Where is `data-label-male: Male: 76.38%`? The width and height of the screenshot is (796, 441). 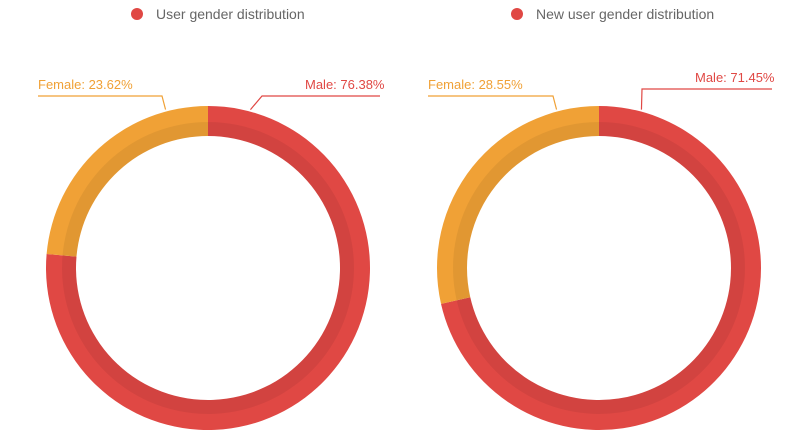
data-label-male: Male: 76.38% is located at coordinates (345, 84).